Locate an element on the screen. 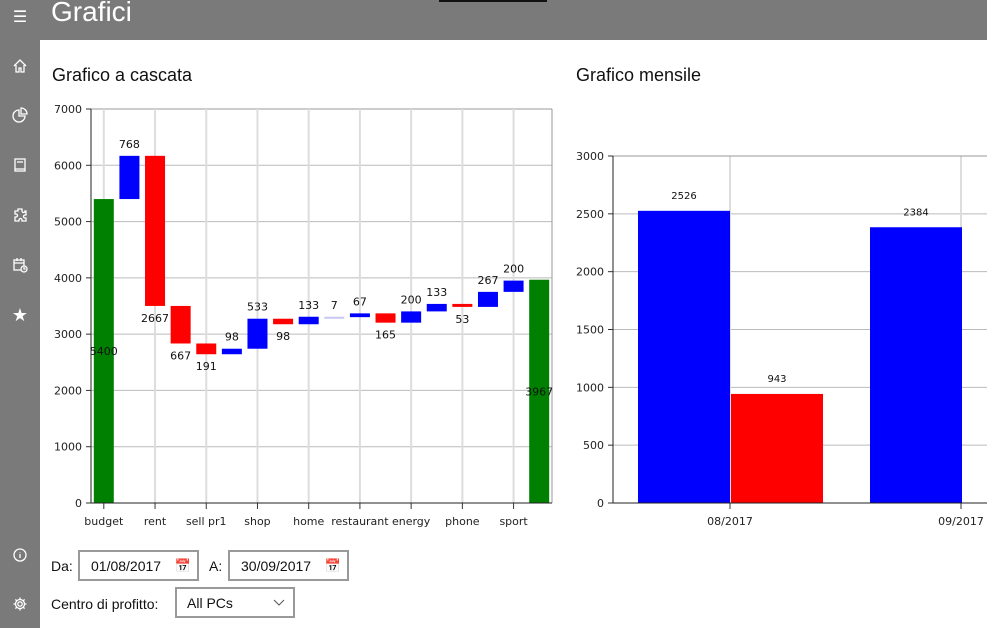 This screenshot has height=628, width=987. y-tick-label: 6000 is located at coordinates (68, 165).